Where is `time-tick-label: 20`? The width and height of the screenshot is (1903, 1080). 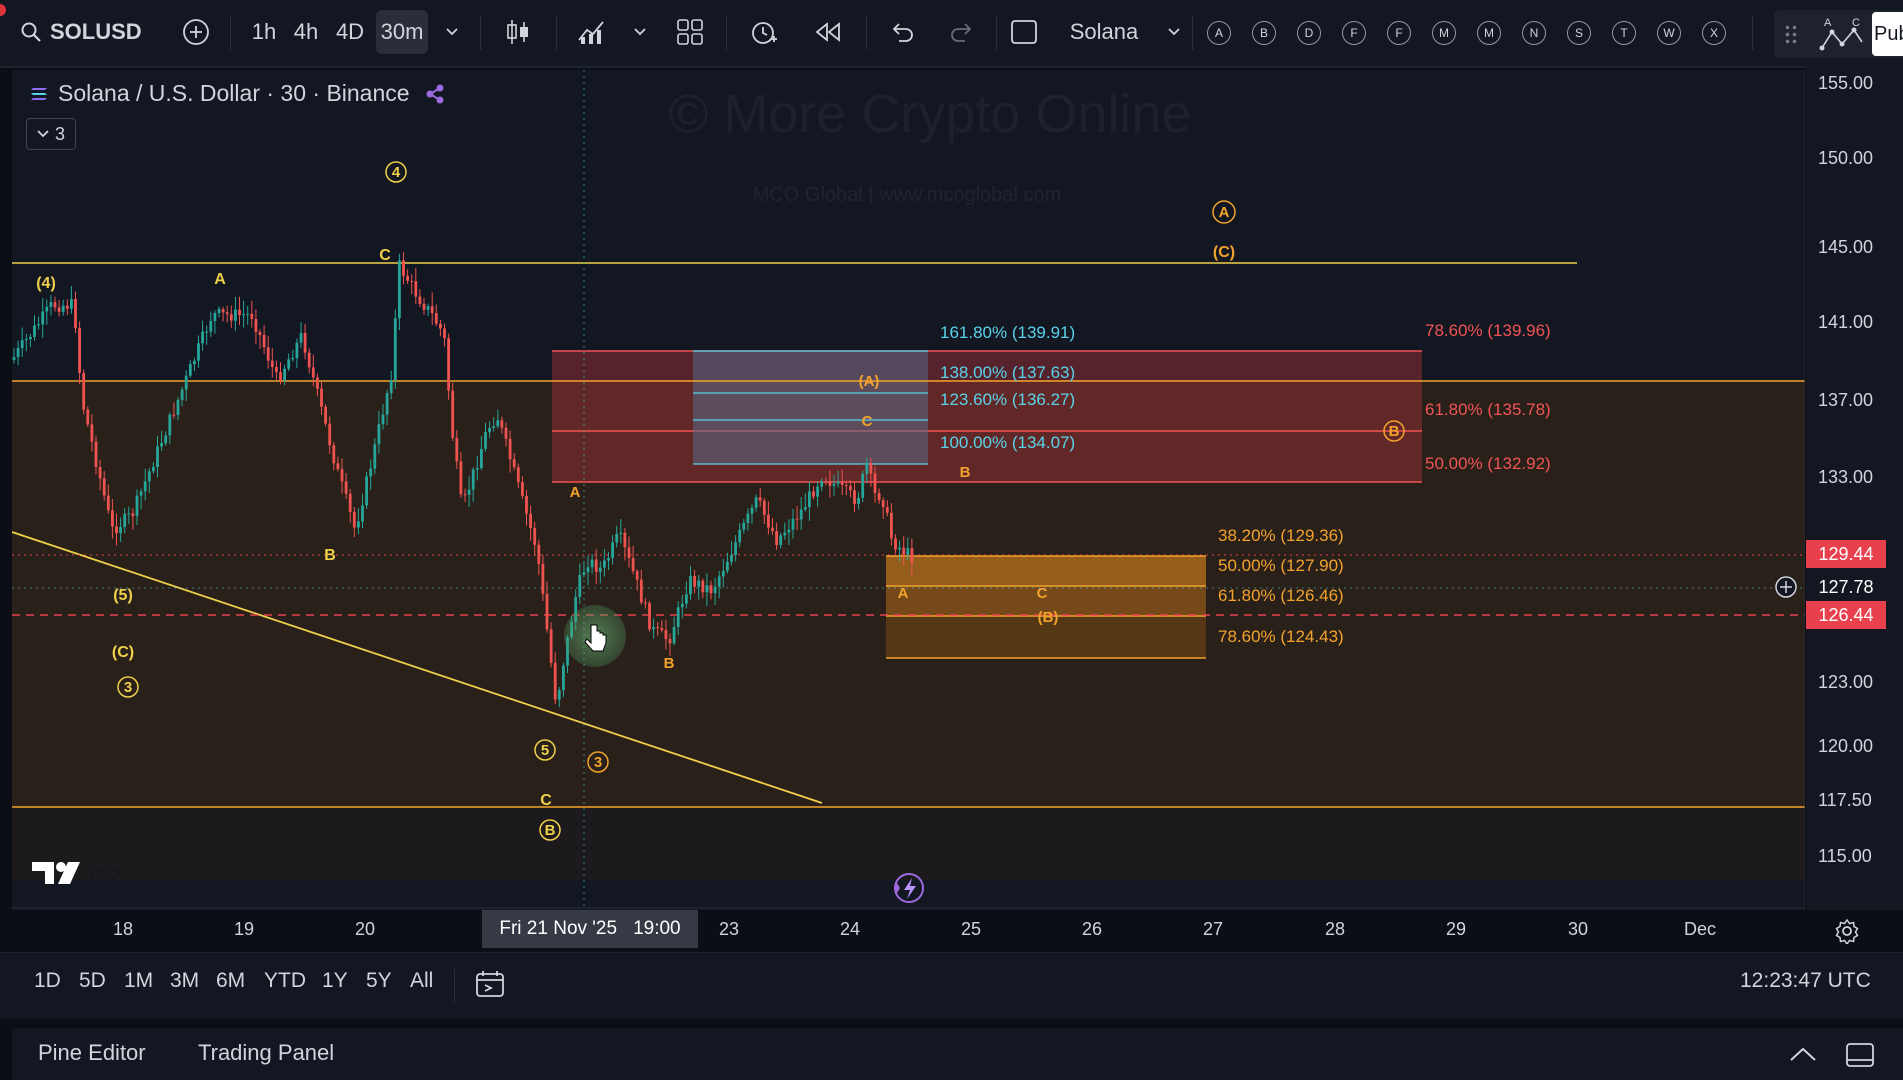 time-tick-label: 20 is located at coordinates (365, 929).